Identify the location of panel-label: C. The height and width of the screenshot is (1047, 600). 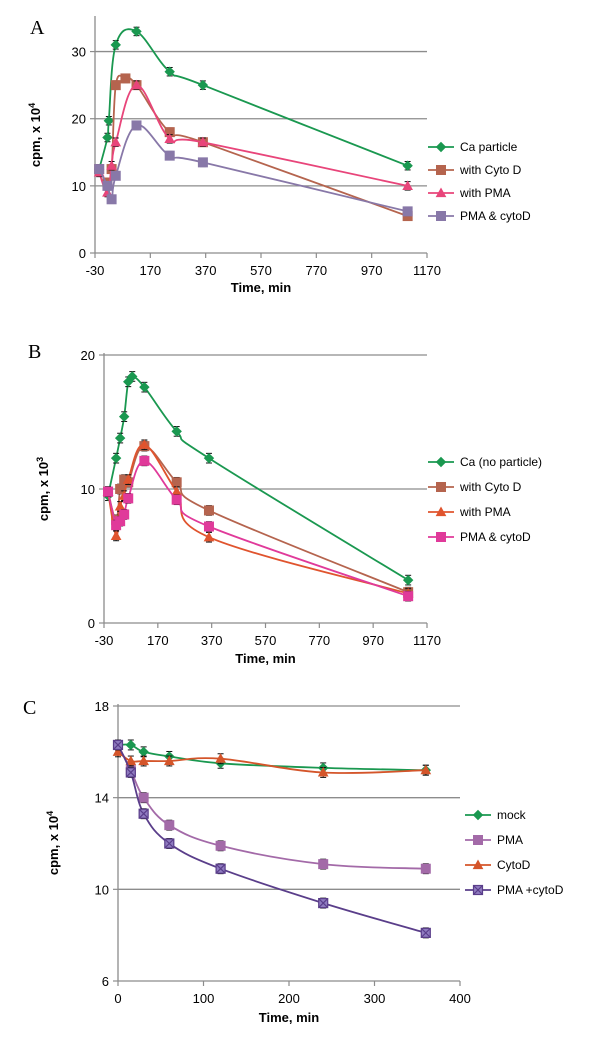
(29, 708).